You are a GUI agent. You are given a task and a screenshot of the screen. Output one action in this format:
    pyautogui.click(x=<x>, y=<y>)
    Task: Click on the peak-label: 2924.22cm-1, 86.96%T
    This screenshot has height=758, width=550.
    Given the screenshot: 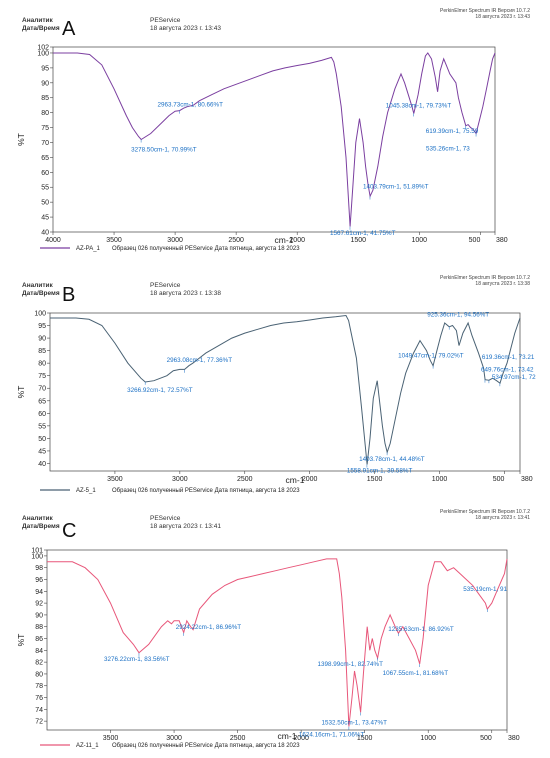 What is the action you would take?
    pyautogui.click(x=209, y=627)
    